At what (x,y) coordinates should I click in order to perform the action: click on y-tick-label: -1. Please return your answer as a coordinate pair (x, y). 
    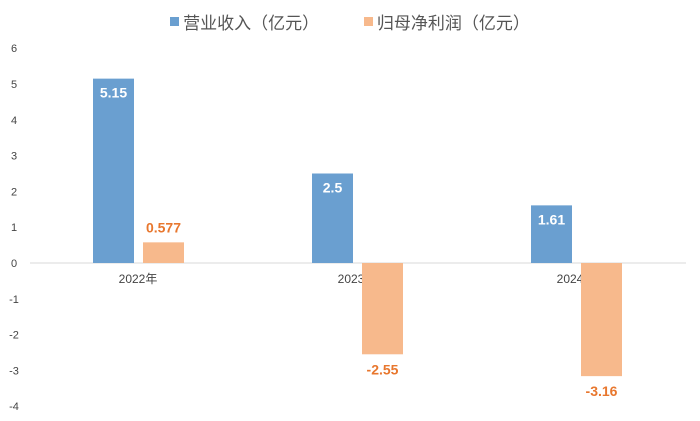
    Looking at the image, I should click on (14, 300).